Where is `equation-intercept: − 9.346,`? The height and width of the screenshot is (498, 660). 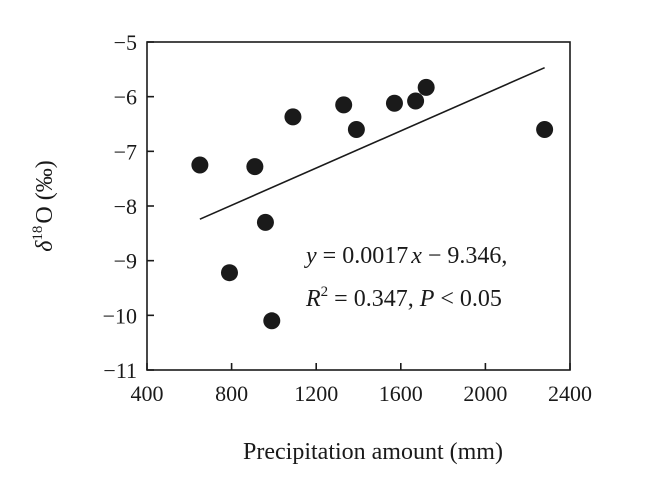
equation-intercept: − 9.346, is located at coordinates (465, 256).